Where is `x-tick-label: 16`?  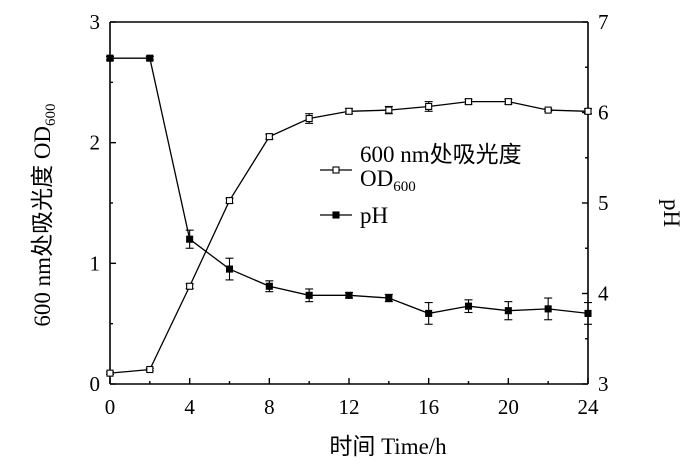
x-tick-label: 16 is located at coordinates (428, 407).